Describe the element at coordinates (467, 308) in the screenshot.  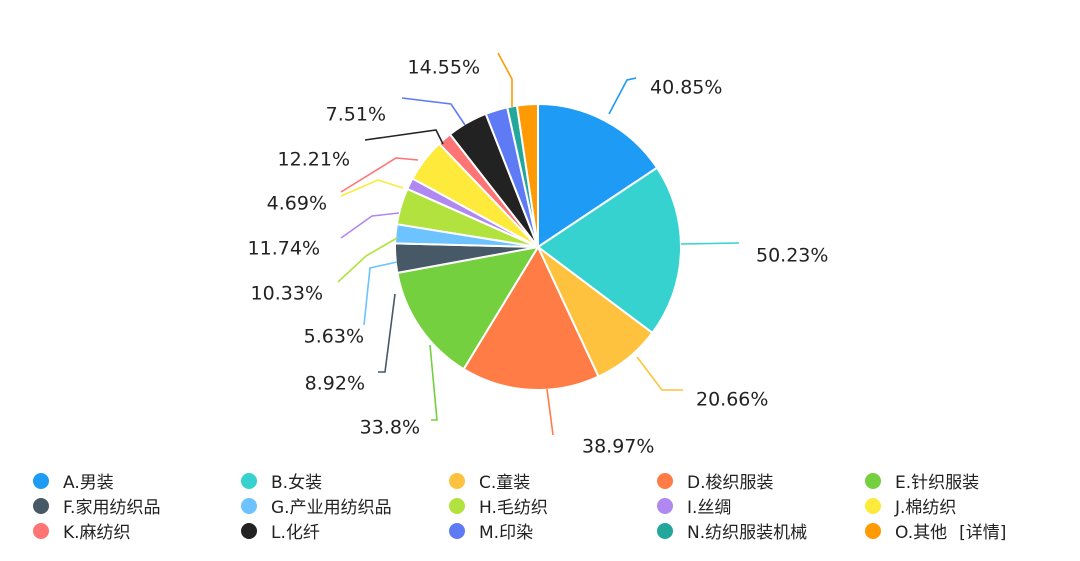
I see `pie-slice-e` at that location.